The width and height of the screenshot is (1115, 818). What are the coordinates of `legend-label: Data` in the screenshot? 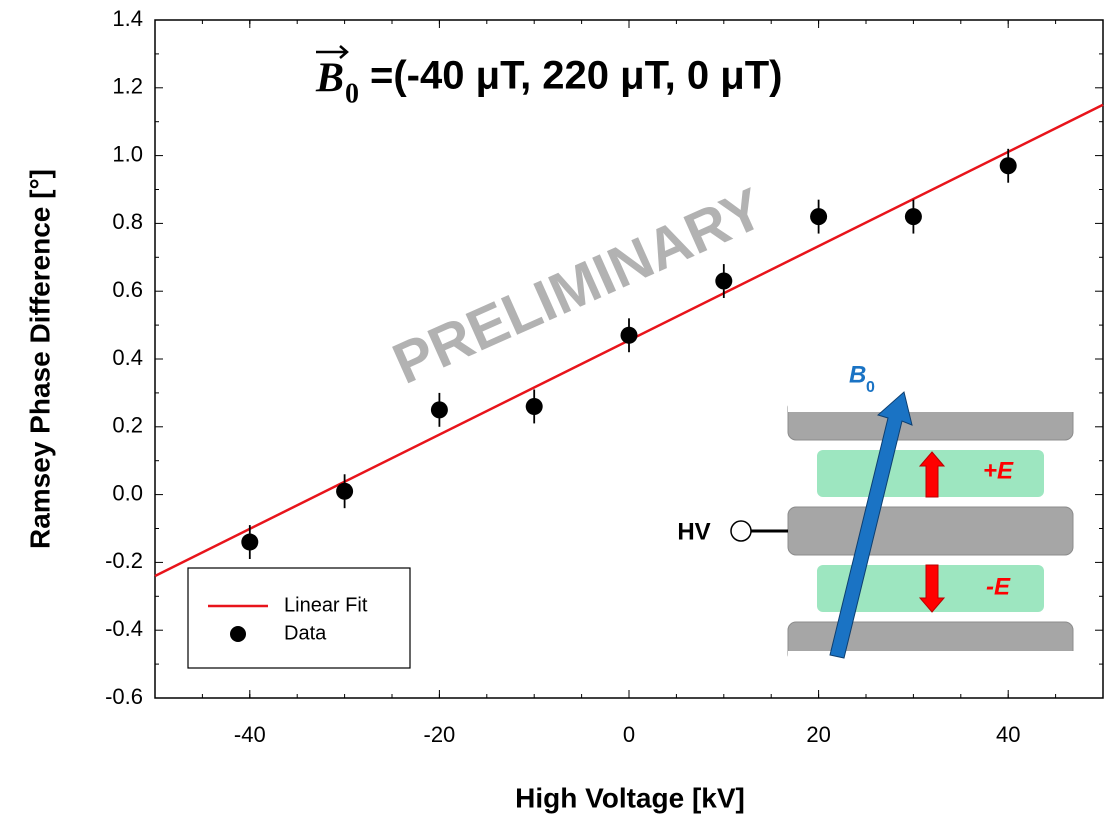 It's located at (305, 633).